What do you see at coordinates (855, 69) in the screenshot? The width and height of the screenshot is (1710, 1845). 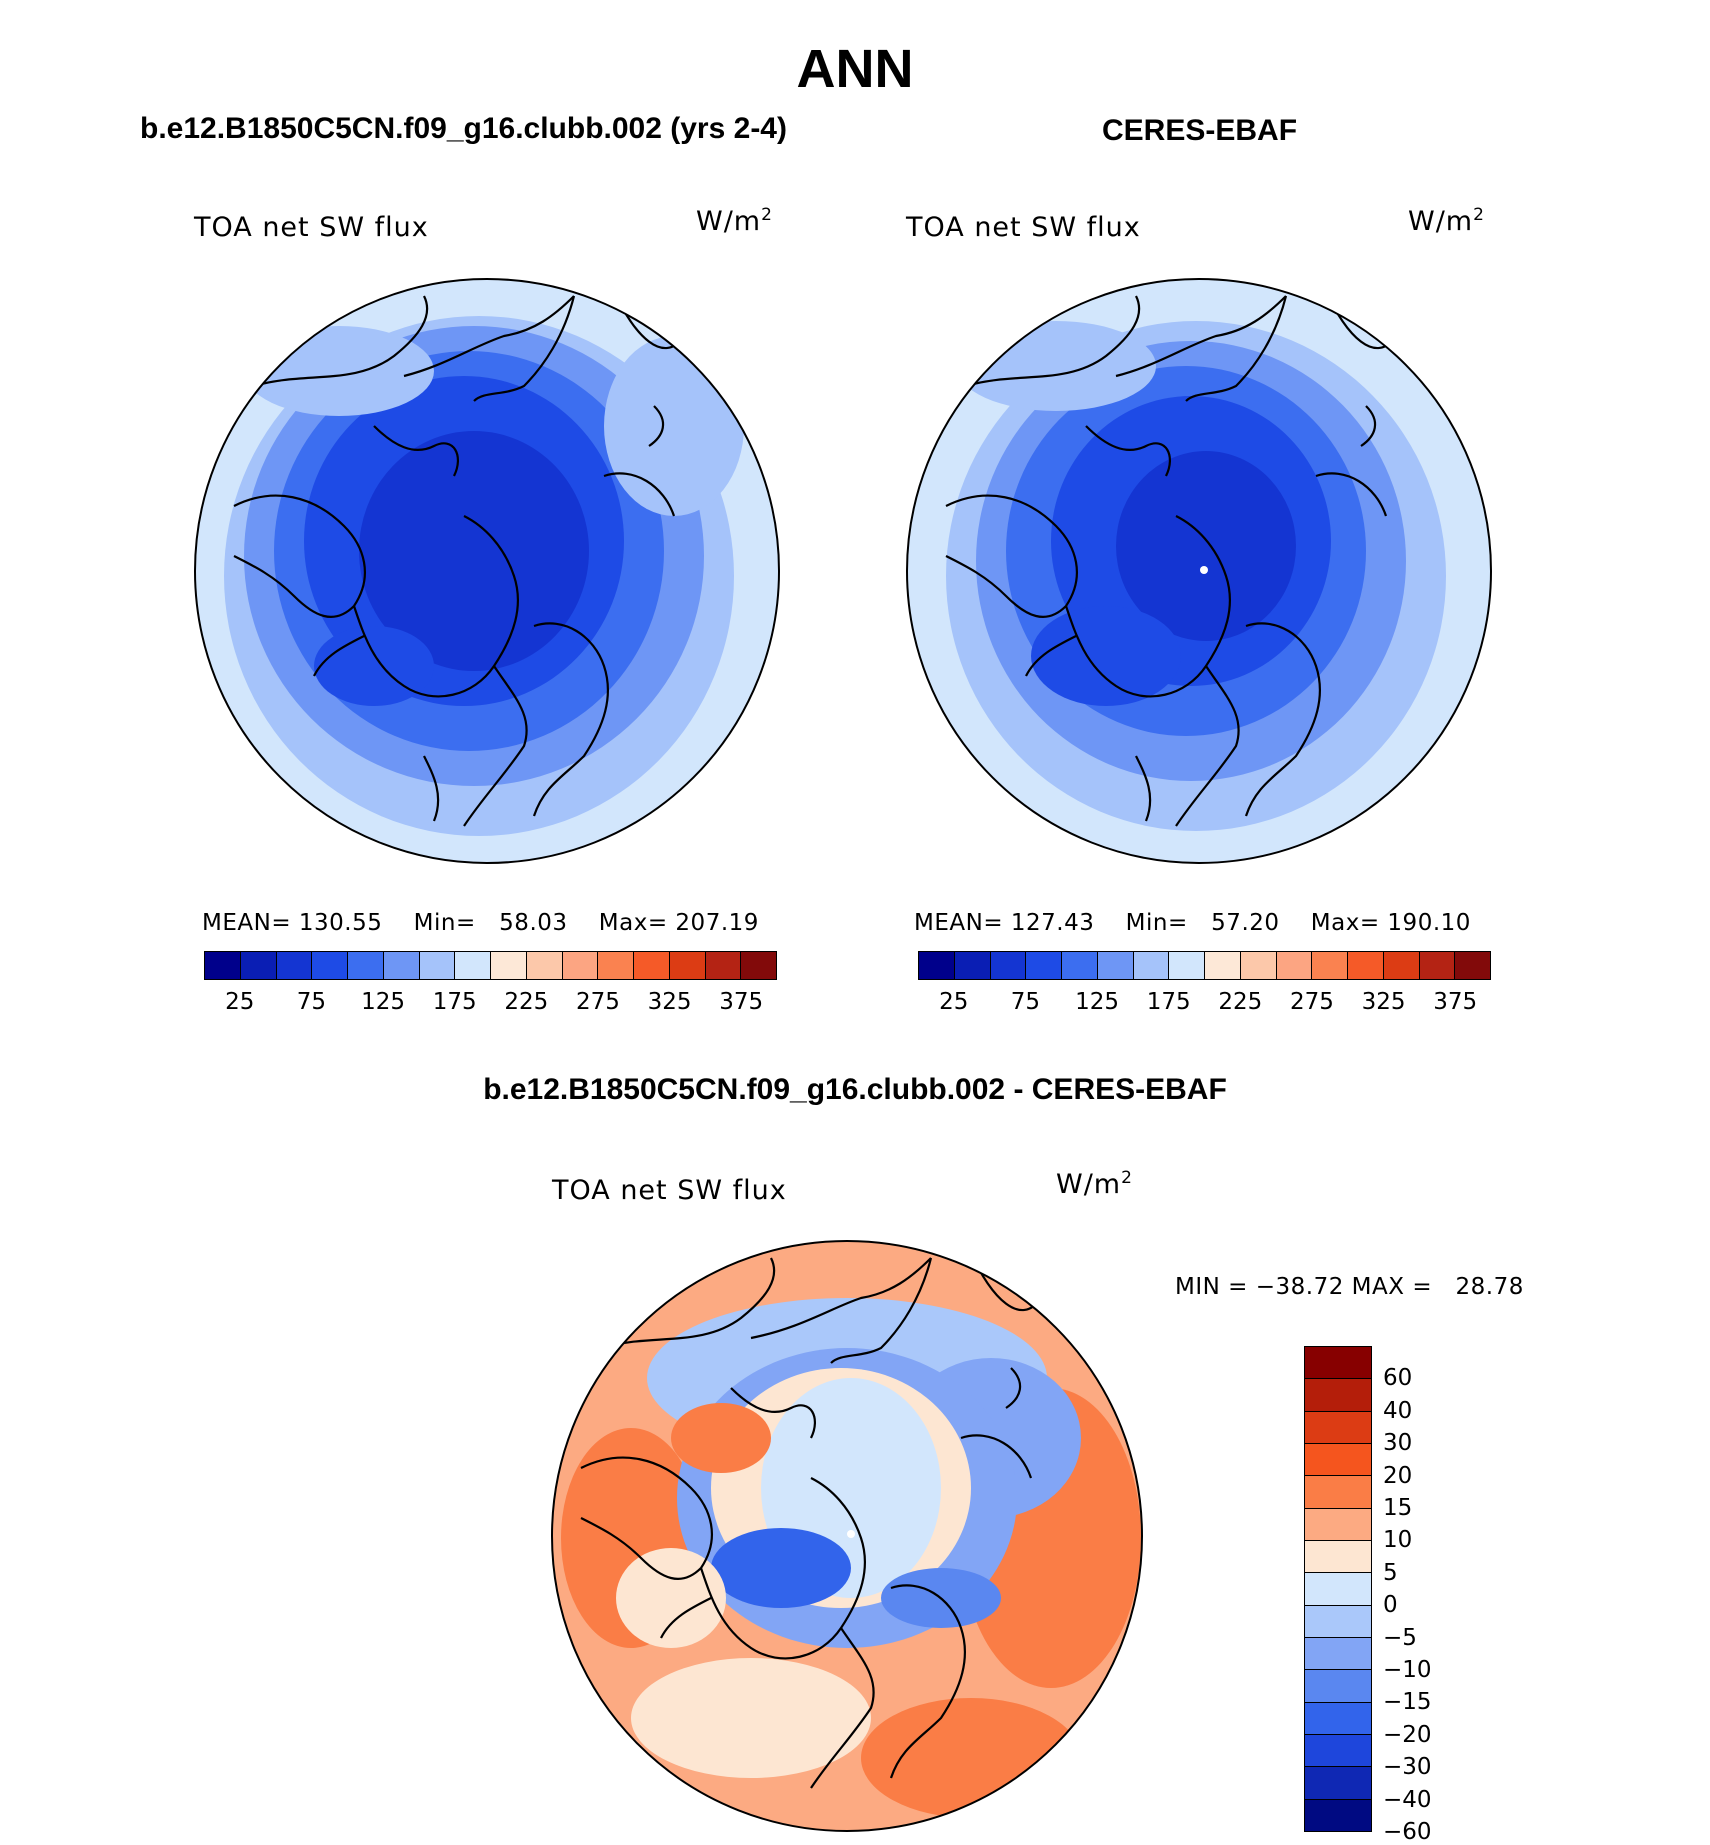 I see `main-title: ANN` at bounding box center [855, 69].